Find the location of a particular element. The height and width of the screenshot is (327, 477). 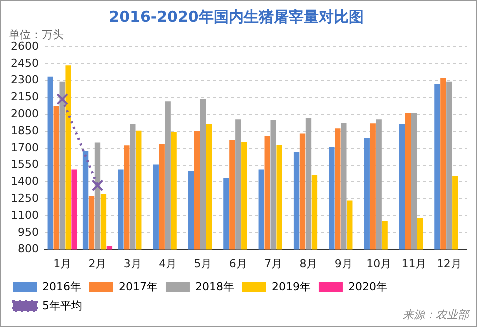

x-tick-label: 12月 is located at coordinates (449, 263).